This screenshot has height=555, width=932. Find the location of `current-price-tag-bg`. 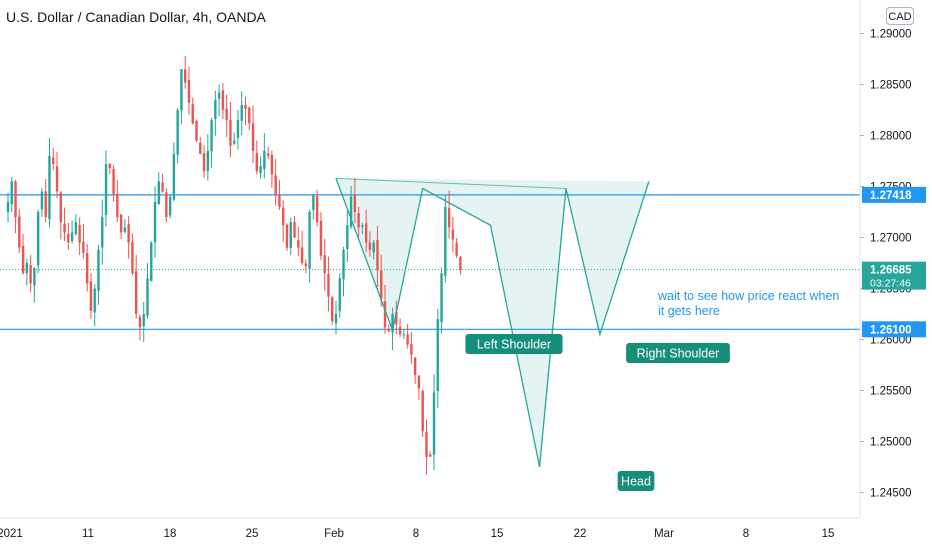

current-price-tag-bg is located at coordinates (894, 275).